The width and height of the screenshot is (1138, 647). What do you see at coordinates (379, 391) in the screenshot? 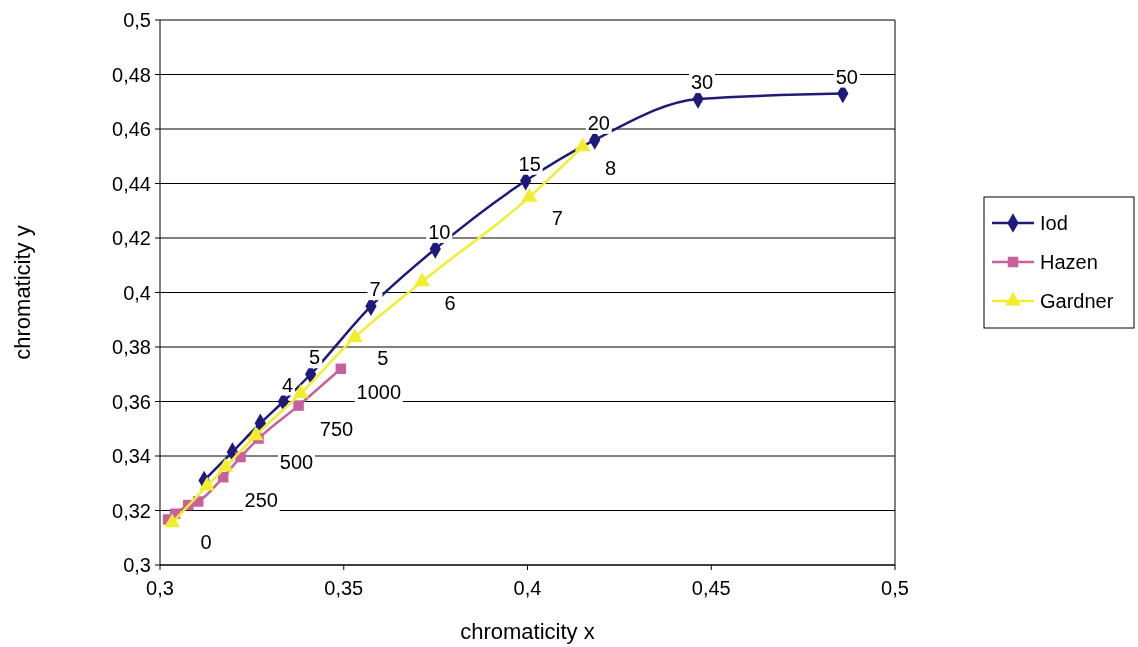
I see `annotation: 1000` at bounding box center [379, 391].